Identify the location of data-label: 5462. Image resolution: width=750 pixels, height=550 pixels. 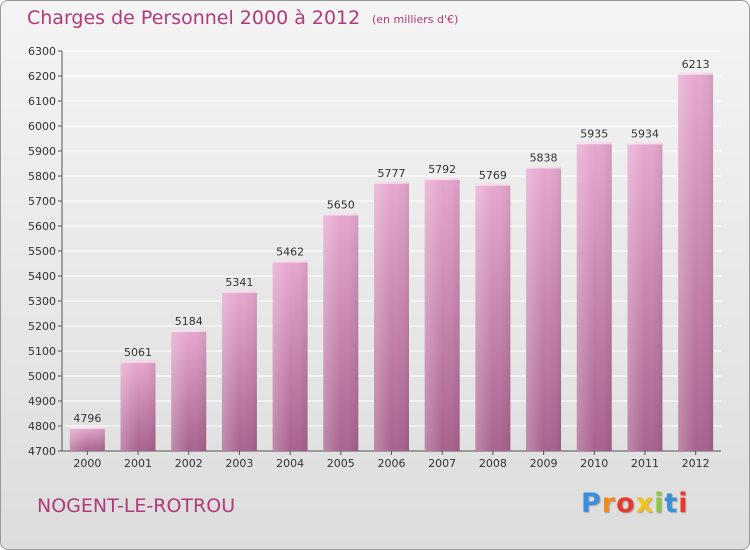
(290, 252).